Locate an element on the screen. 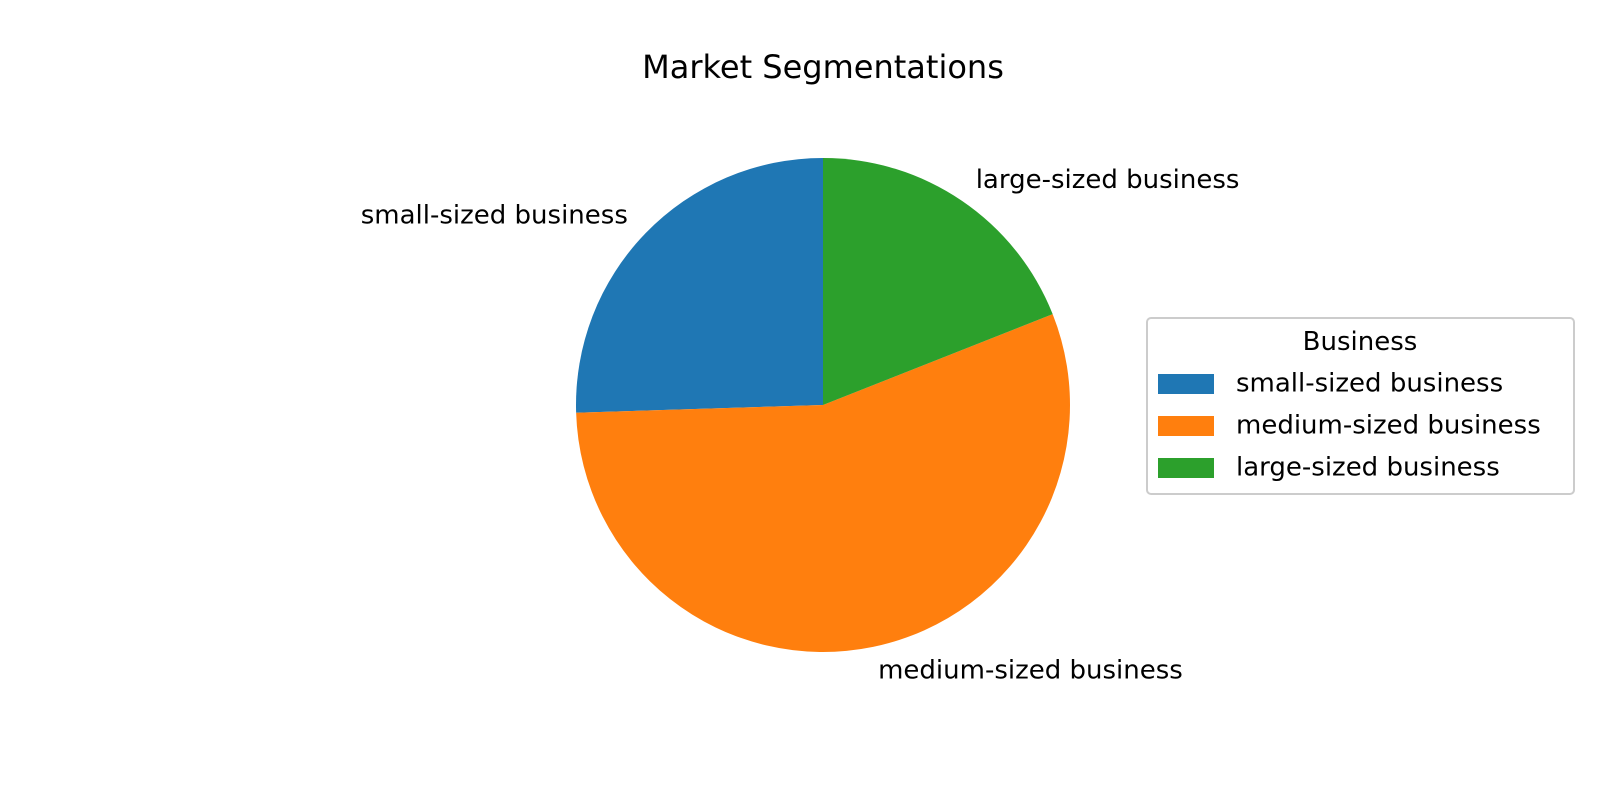 Image resolution: width=1600 pixels, height=800 pixels. pie-label: large-sized business is located at coordinates (1108, 180).